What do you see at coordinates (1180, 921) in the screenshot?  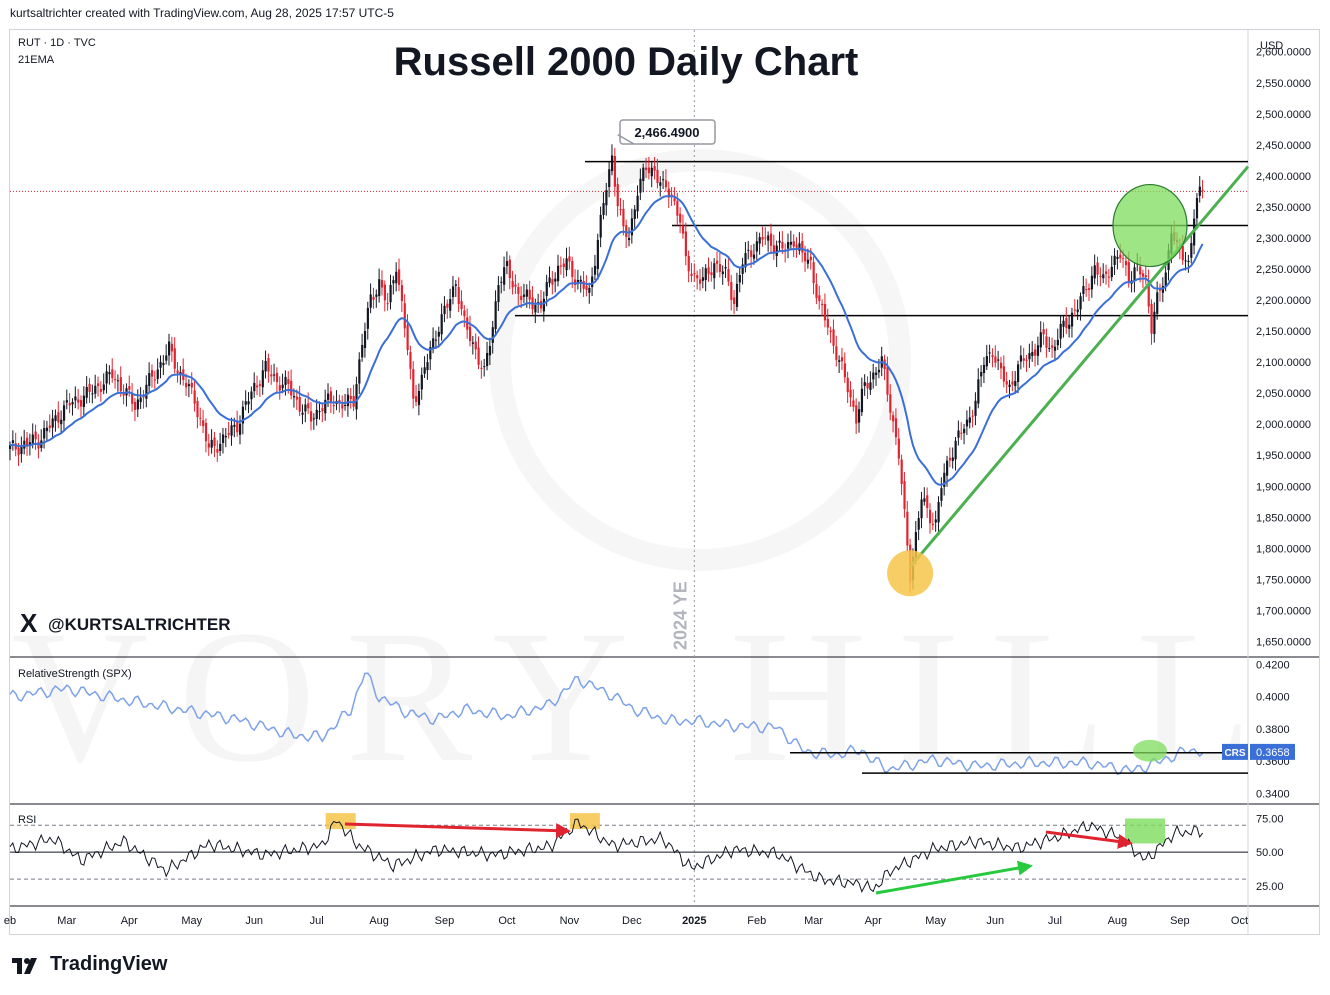 I see `time-tick-label-19: Sep` at bounding box center [1180, 921].